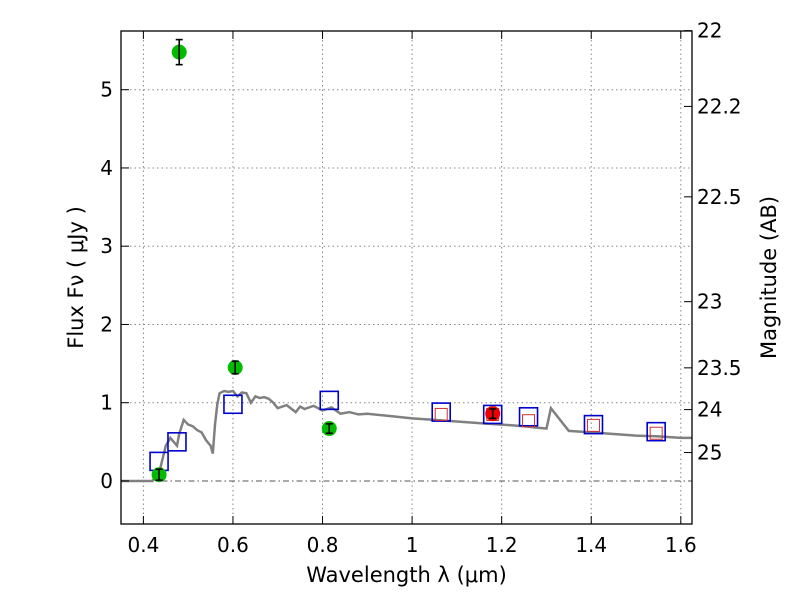 This screenshot has width=800, height=600. What do you see at coordinates (769, 277) in the screenshot?
I see `y2-axis-label: Magnitude (AB)` at bounding box center [769, 277].